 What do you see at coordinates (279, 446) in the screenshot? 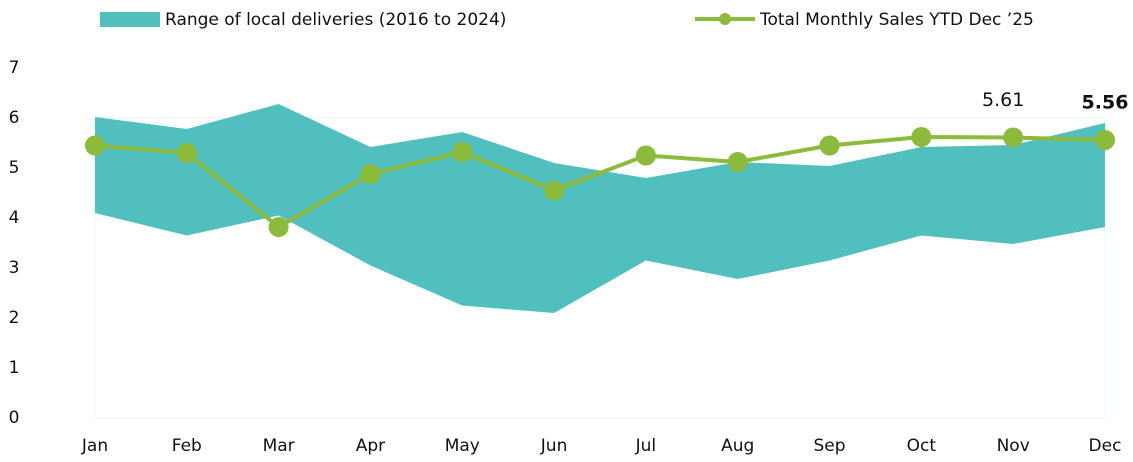
I see `x-tick-label: Mar` at bounding box center [279, 446].